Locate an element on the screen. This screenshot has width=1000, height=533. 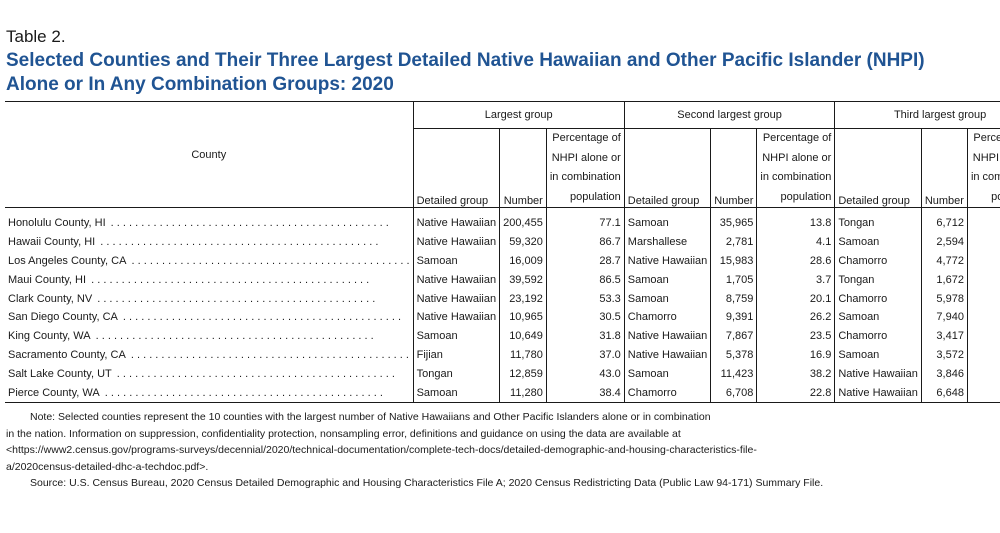
largest-group-percentage: 77.1 is located at coordinates (585, 220).